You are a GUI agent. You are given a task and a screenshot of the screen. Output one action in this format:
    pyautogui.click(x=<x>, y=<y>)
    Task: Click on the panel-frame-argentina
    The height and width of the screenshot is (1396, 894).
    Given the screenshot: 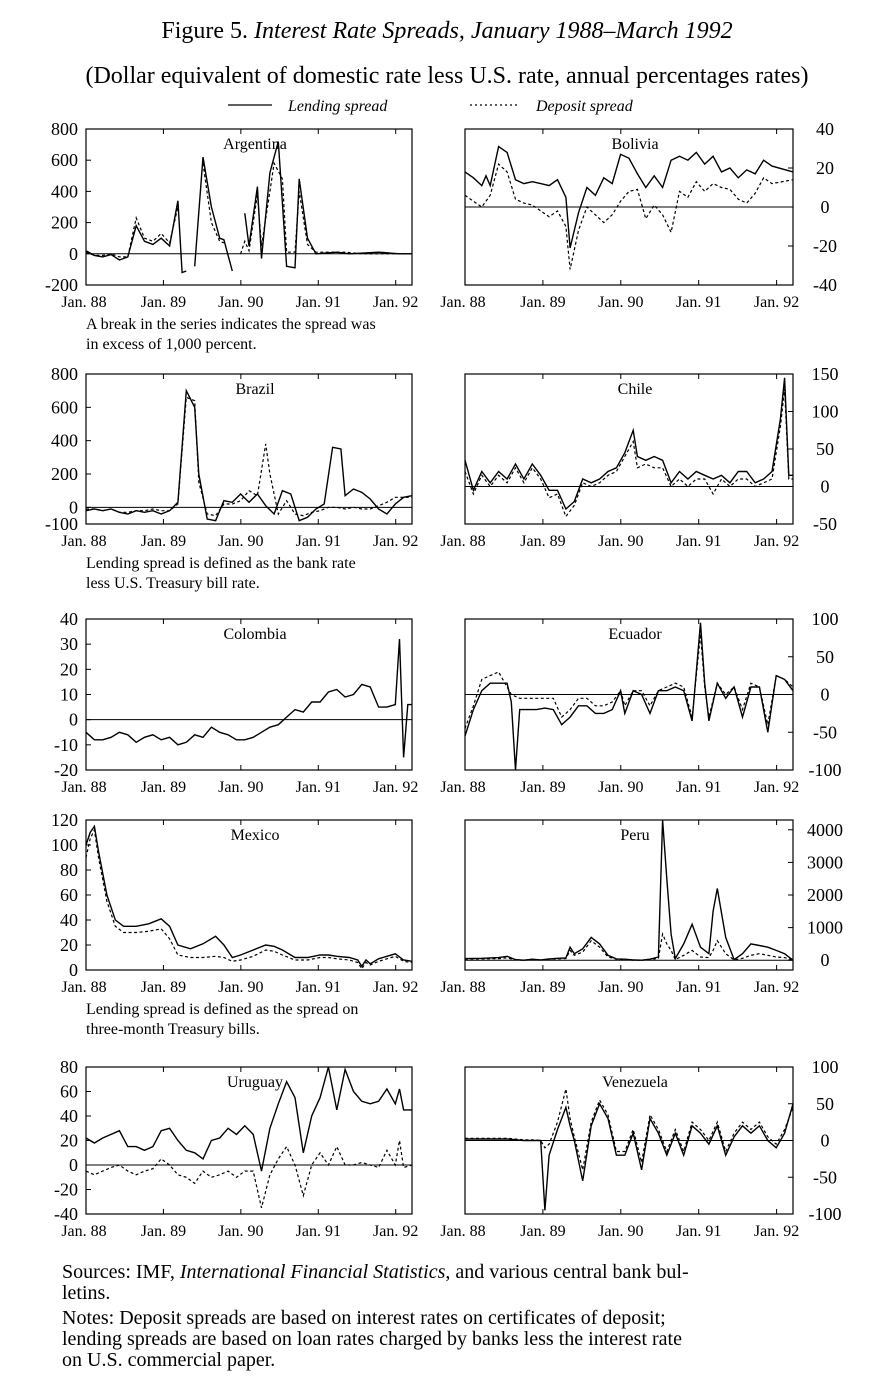 What is the action you would take?
    pyautogui.click(x=249, y=207)
    